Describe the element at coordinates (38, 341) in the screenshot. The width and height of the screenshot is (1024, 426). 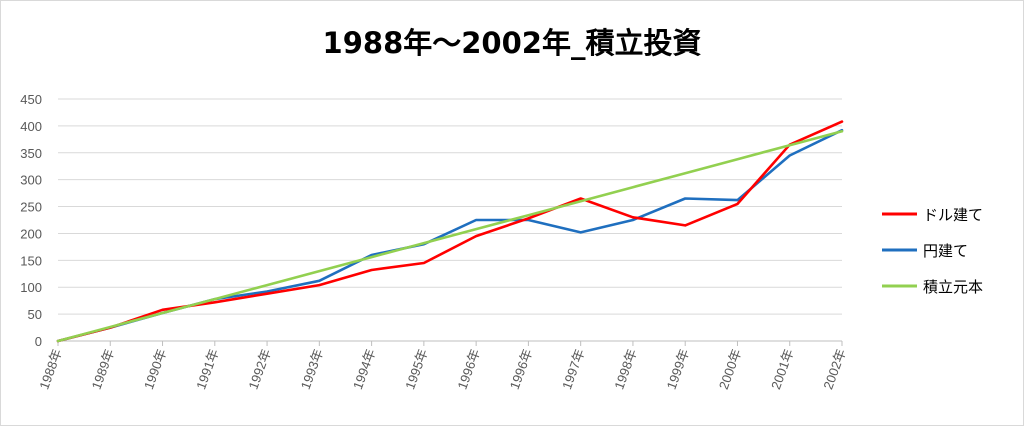
I see `y-tick-label: 0` at that location.